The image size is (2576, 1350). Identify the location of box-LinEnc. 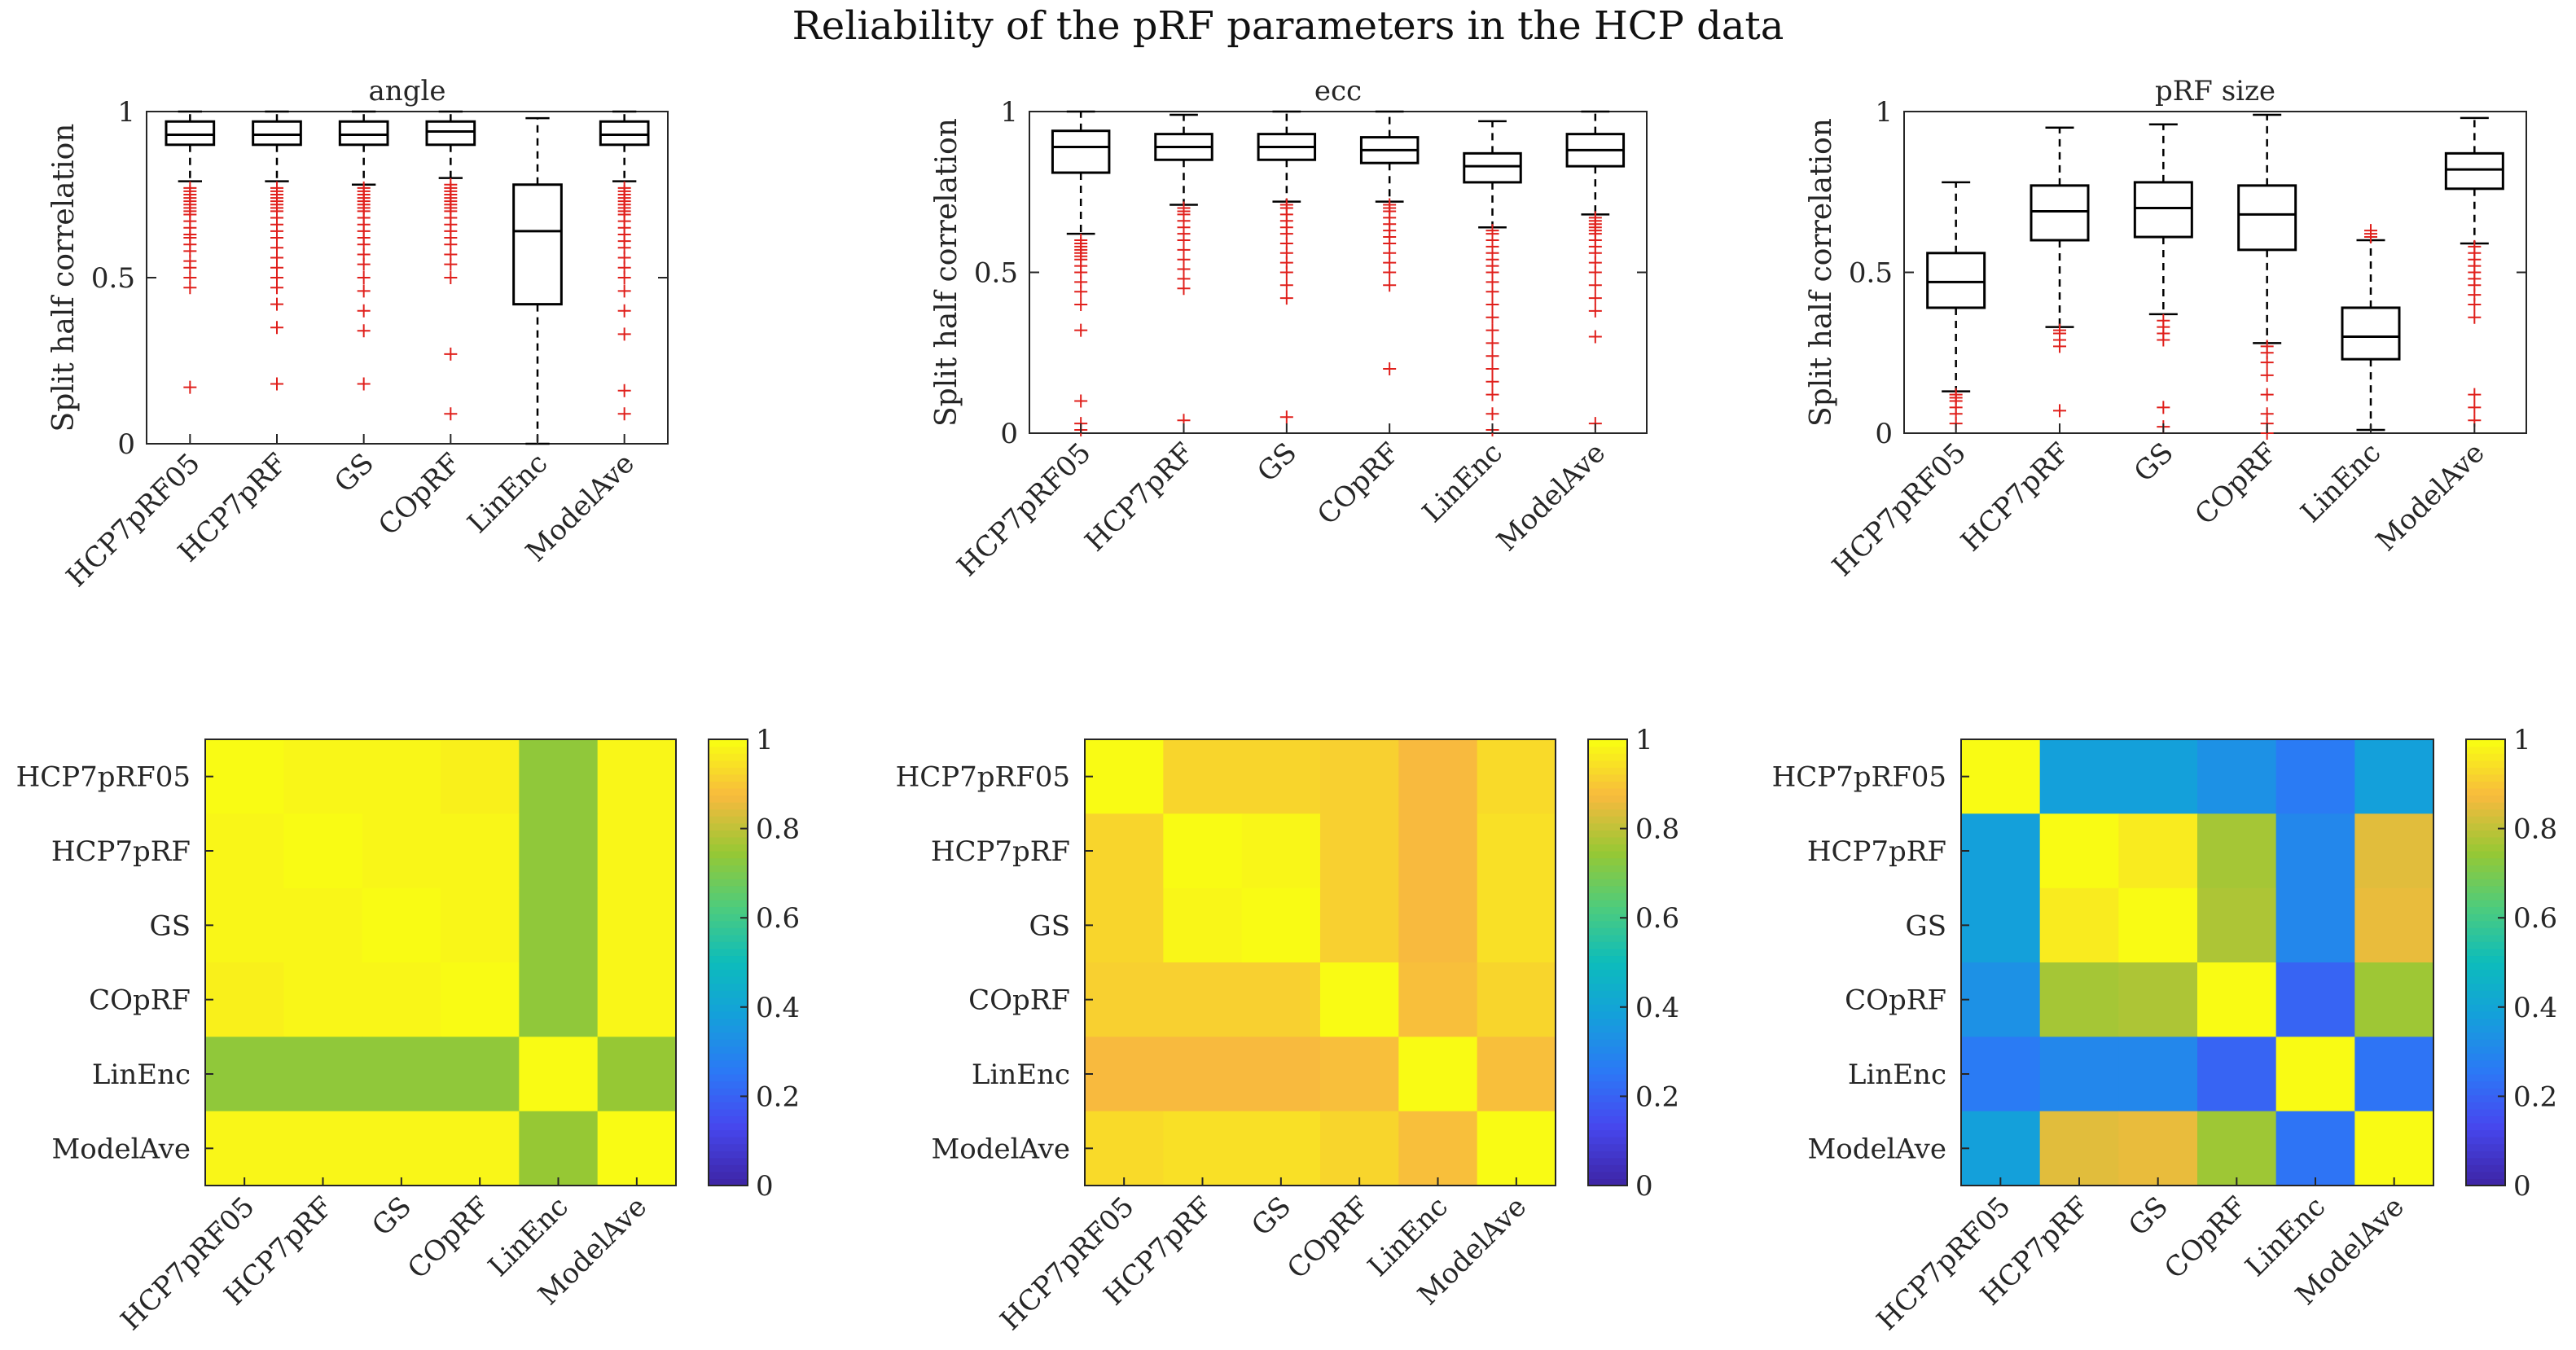
(2371, 328).